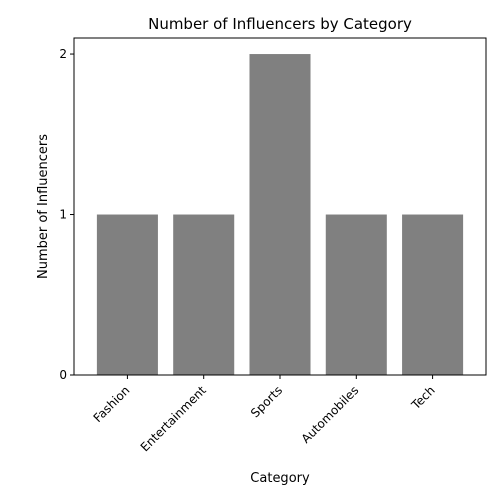  I want to click on y-axis-ticks: 0 1 2, so click(66, 214).